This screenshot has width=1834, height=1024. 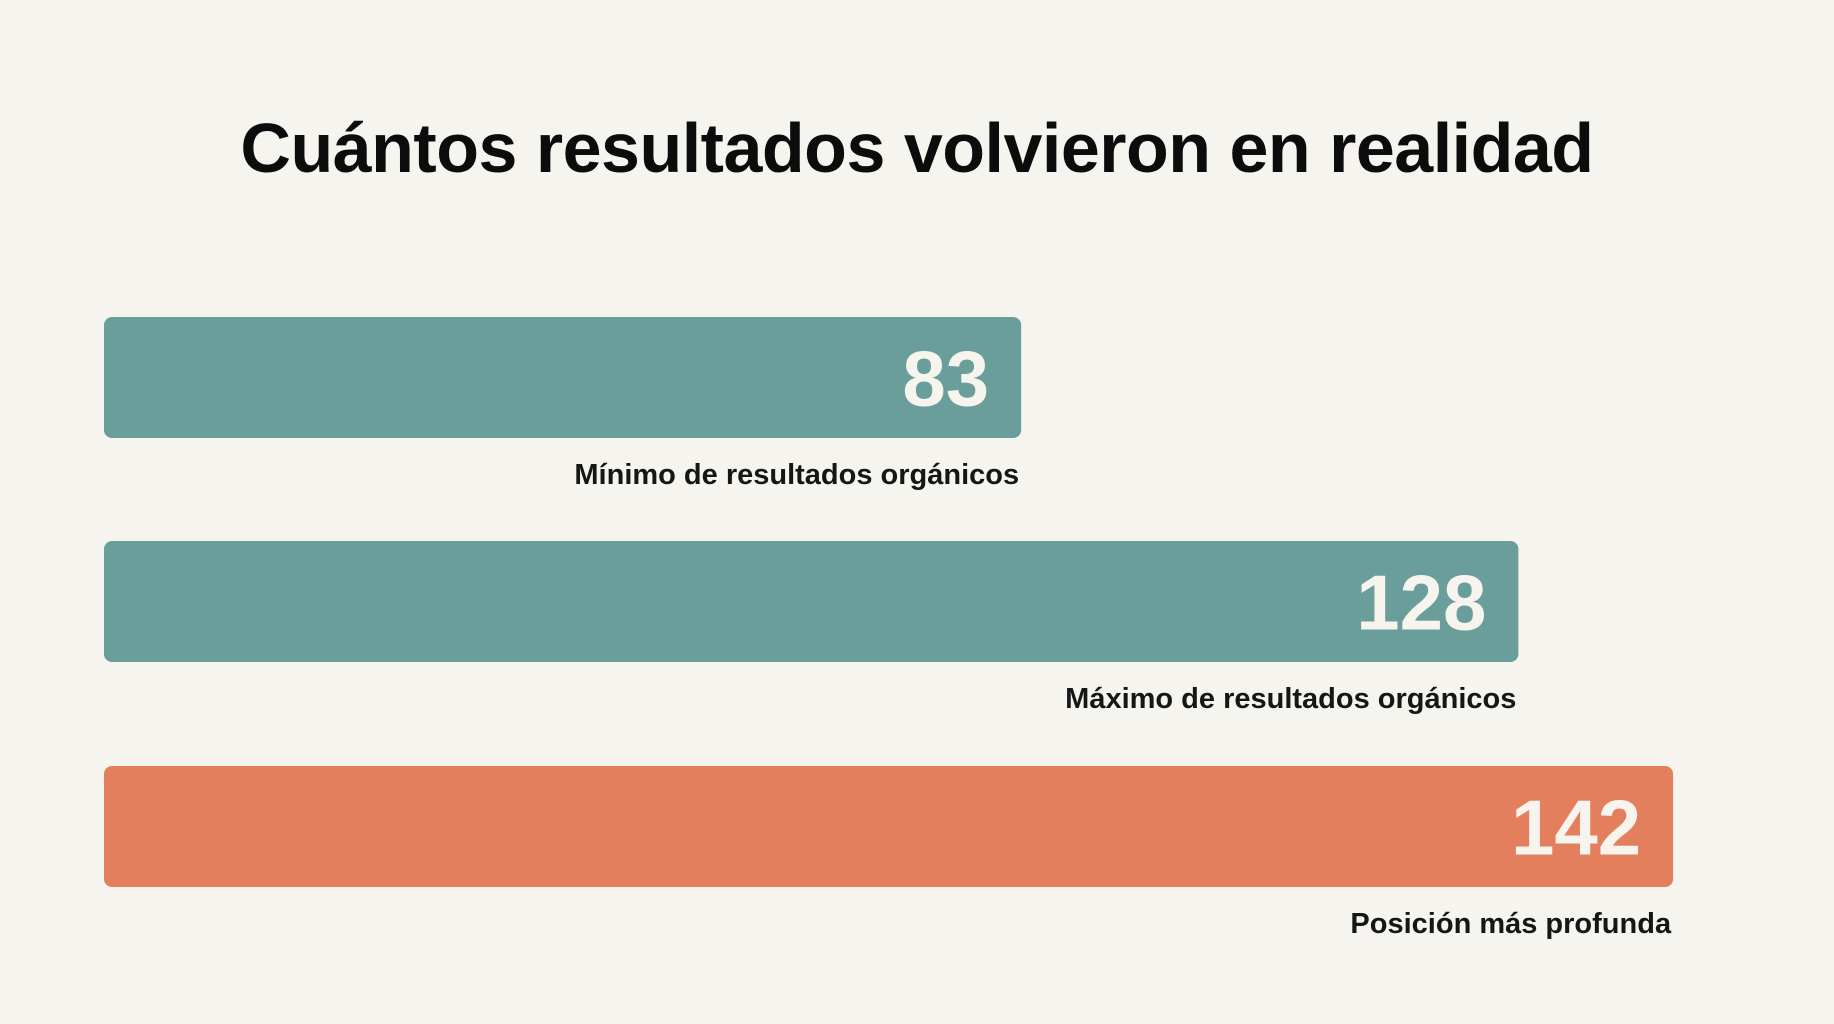 What do you see at coordinates (1290, 699) in the screenshot?
I see `bar-label-2: Máximo de resultados orgánicos` at bounding box center [1290, 699].